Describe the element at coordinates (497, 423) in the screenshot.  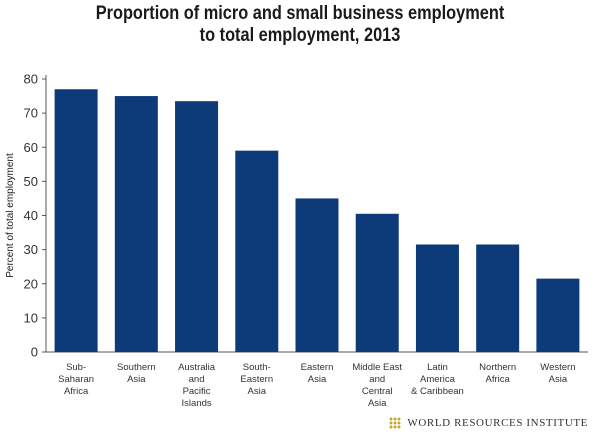
I see `wri-logo-text: WORLD RESOURCES INSTITUTE` at that location.